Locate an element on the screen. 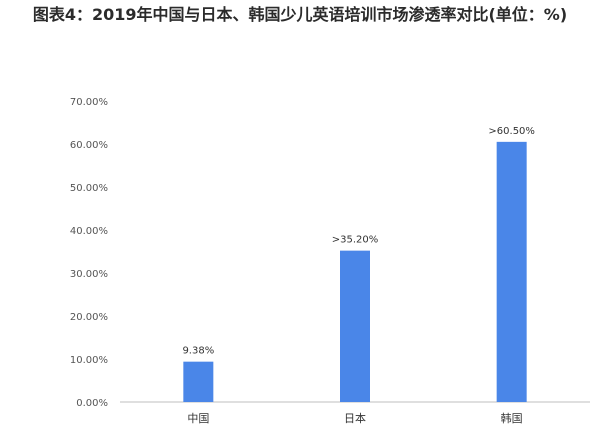  y-tick-label: 70.00% is located at coordinates (89, 102).